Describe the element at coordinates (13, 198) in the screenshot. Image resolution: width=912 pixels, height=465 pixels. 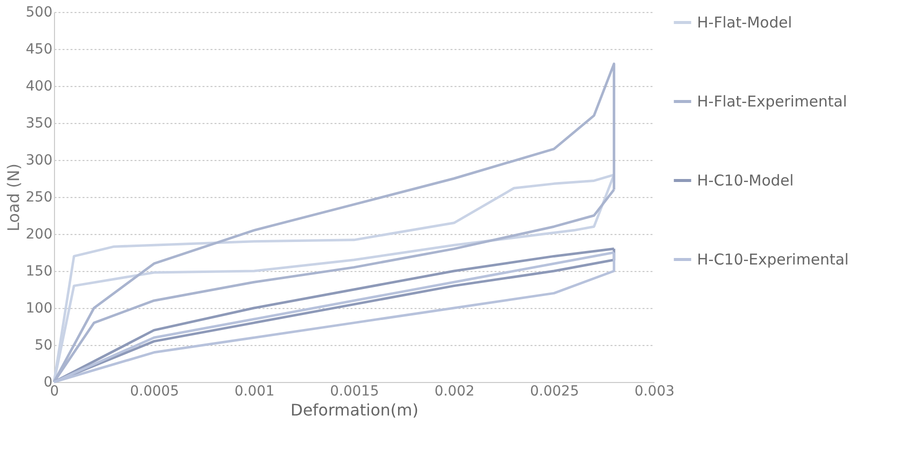
I see `y-axis-title: Load (N)` at that location.